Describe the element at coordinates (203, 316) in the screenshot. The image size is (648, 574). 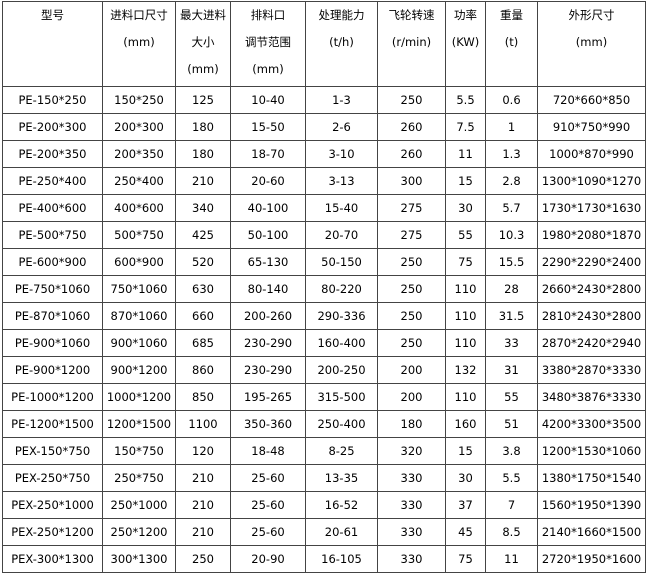
I see `table-cell: 660` at that location.